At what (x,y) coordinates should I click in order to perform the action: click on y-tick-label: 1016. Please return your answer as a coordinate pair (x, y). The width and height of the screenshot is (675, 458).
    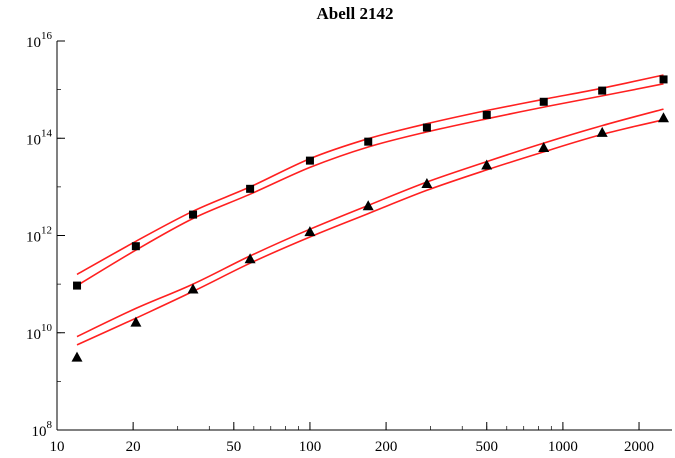
    Looking at the image, I should click on (39, 40).